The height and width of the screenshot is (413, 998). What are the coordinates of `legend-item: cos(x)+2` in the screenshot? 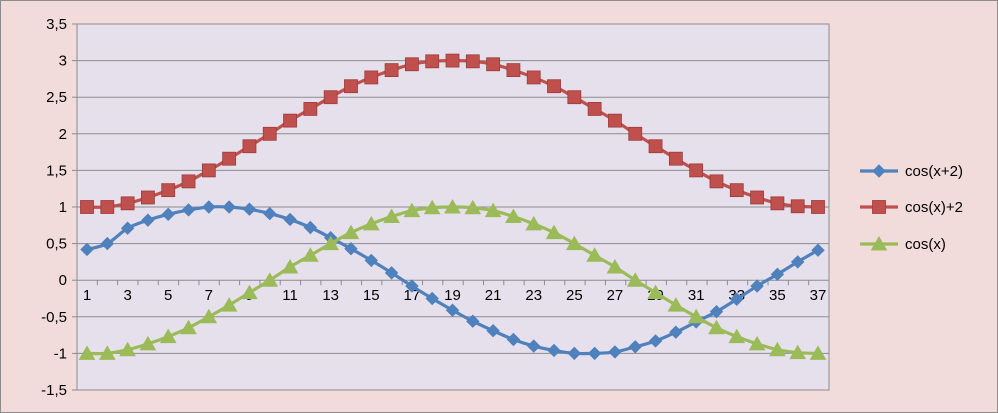 It's located at (911, 207).